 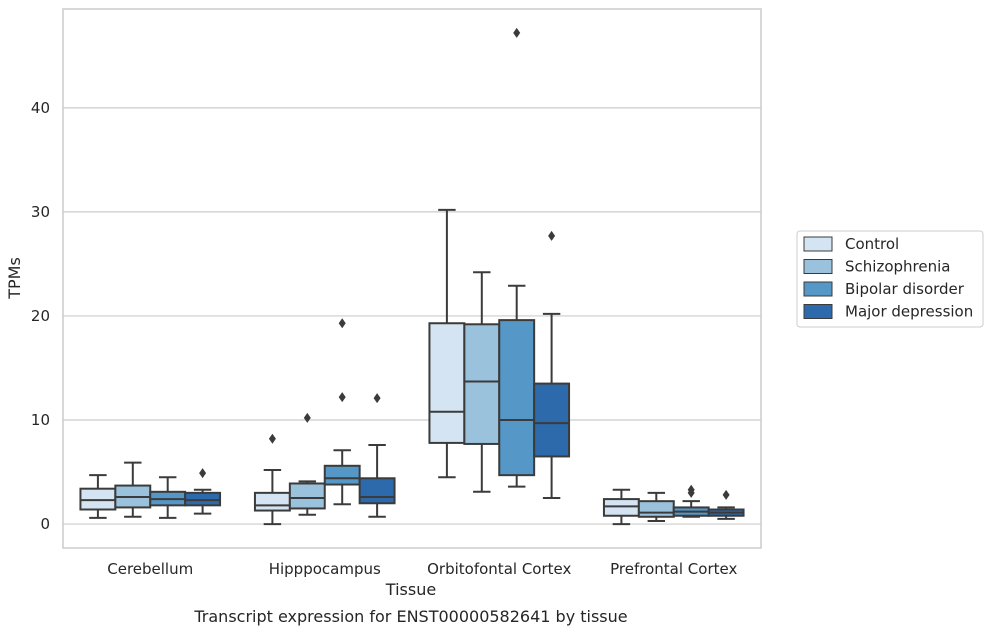 I want to click on legend-item-3: Major depression, so click(x=888, y=312).